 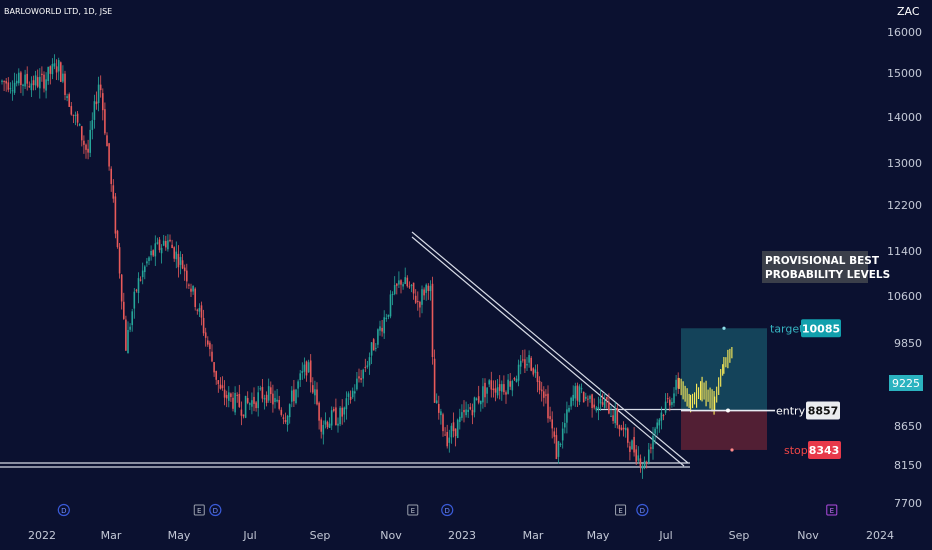 I want to click on marker-letter-6: D, so click(x=642, y=511).